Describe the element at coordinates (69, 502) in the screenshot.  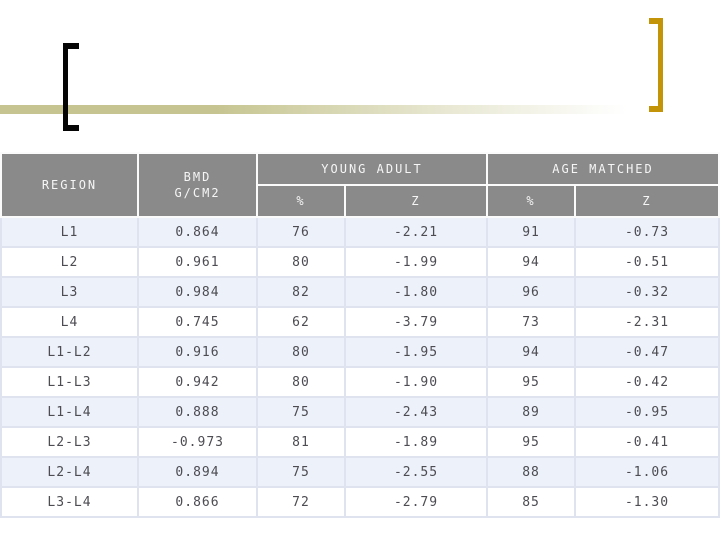
I see `cell-region: L3-L4` at that location.